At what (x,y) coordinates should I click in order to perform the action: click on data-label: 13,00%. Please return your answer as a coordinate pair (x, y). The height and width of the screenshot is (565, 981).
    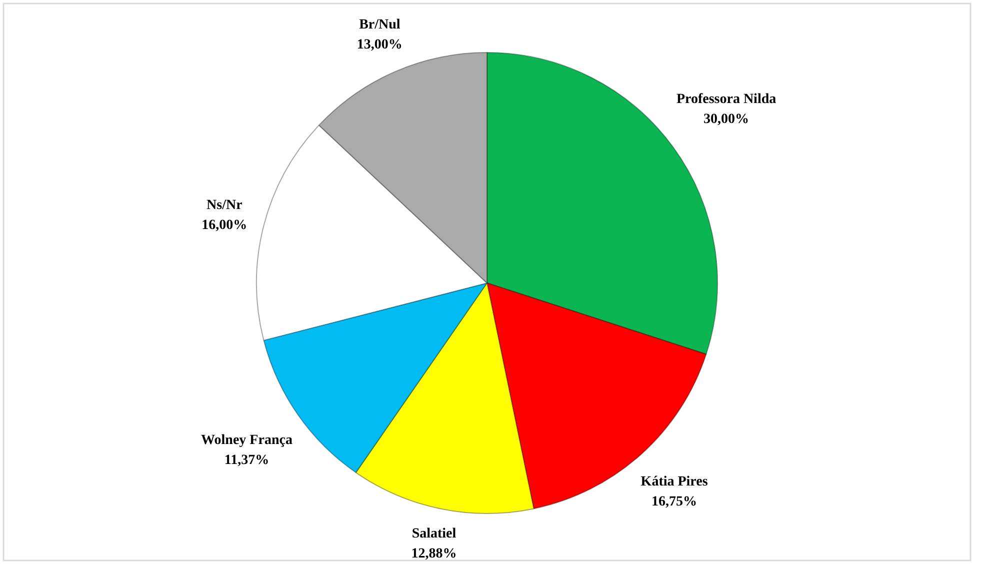
    Looking at the image, I should click on (379, 45).